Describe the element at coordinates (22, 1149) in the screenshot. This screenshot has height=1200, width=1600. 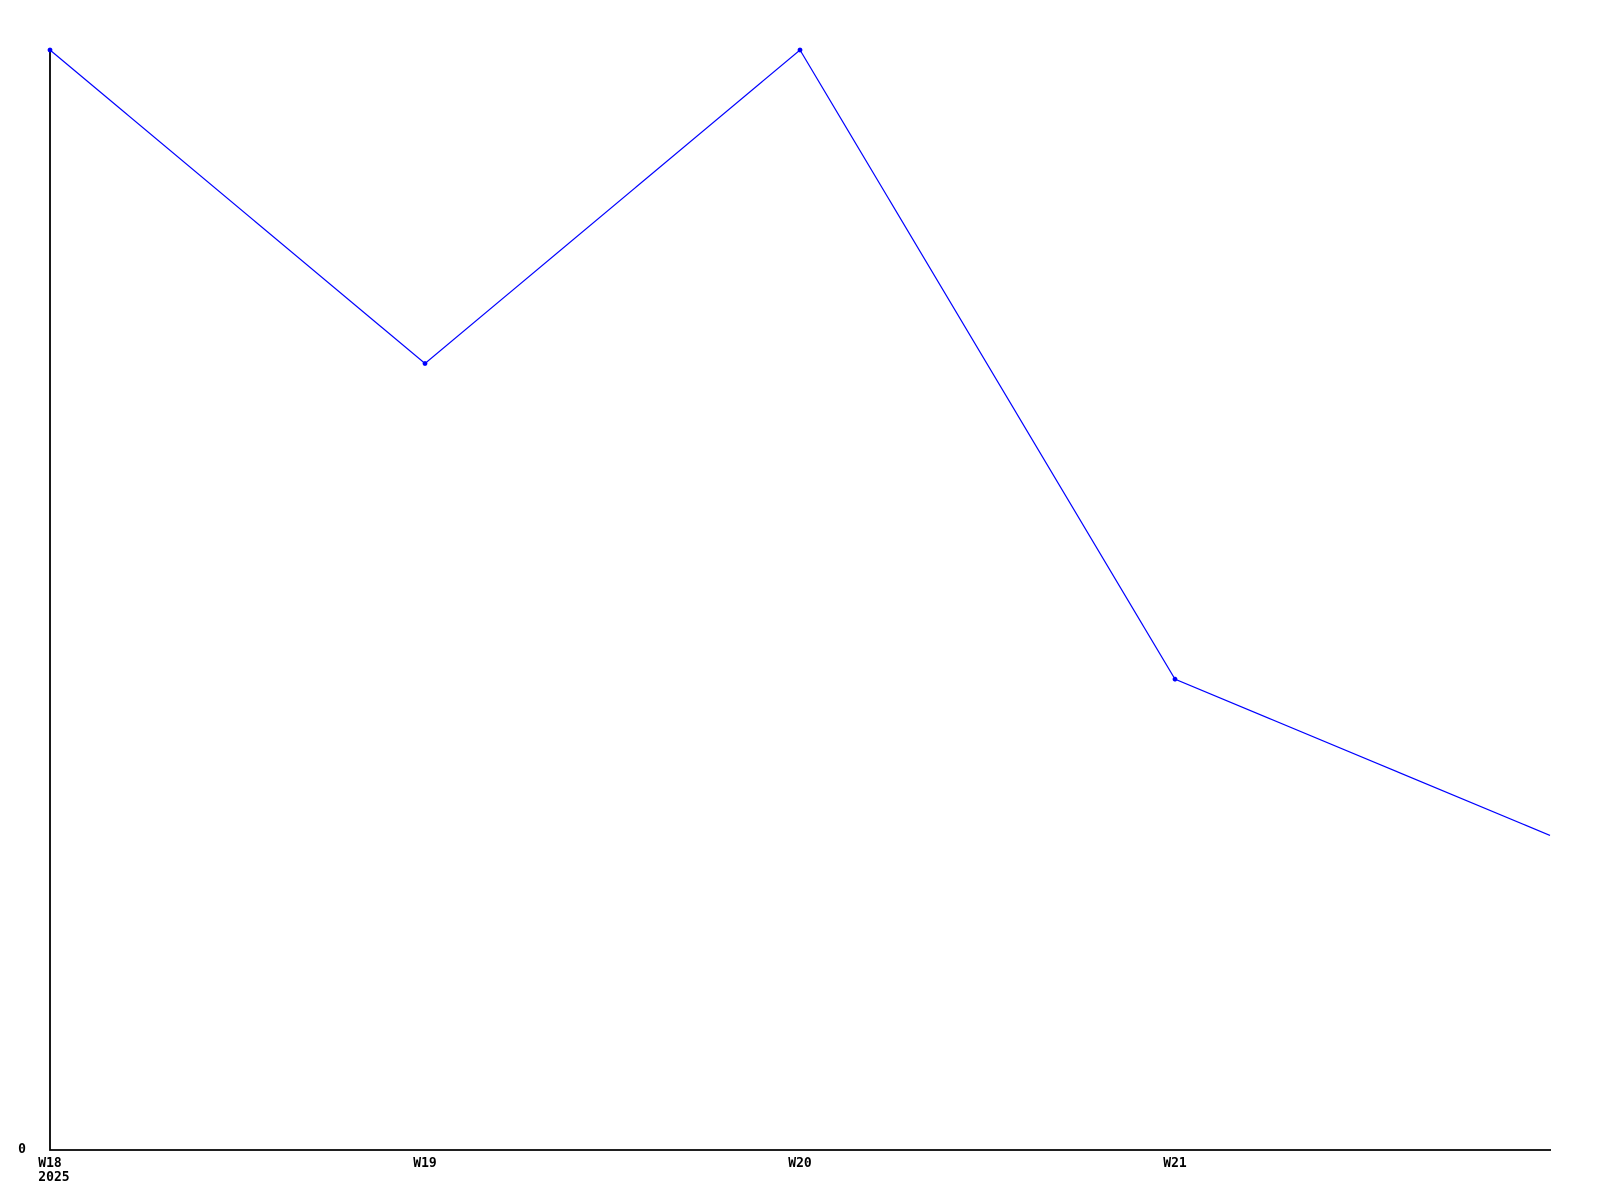
I see `y-tick-label: 0` at that location.